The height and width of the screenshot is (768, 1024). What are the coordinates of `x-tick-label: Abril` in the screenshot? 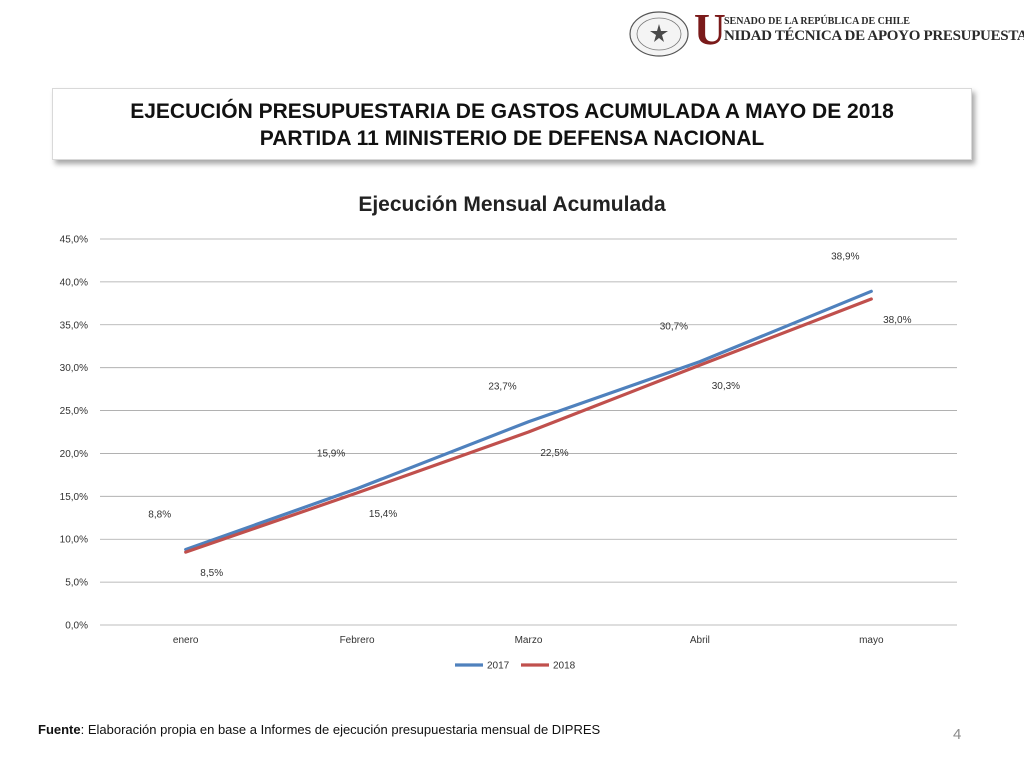 It's located at (700, 640).